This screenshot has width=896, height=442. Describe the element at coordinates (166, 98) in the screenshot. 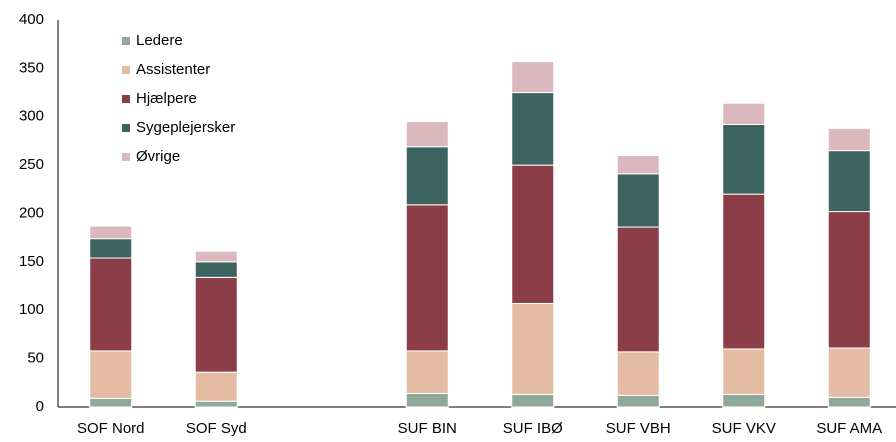

I see `legend-label: Hjælpere` at that location.